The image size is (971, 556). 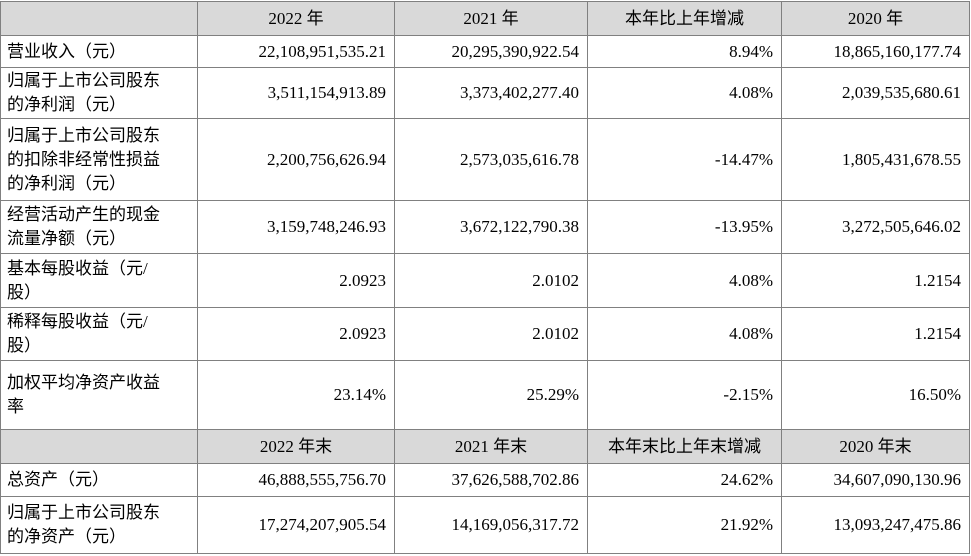 I want to click on row-label: 营业收入（元）, so click(x=99, y=51).